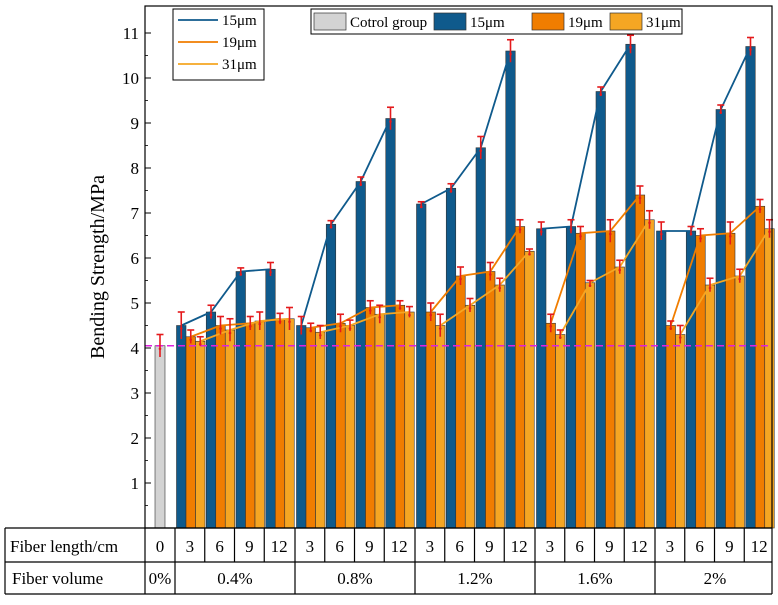  I want to click on bar-31m-v0-l1, so click(230, 429).